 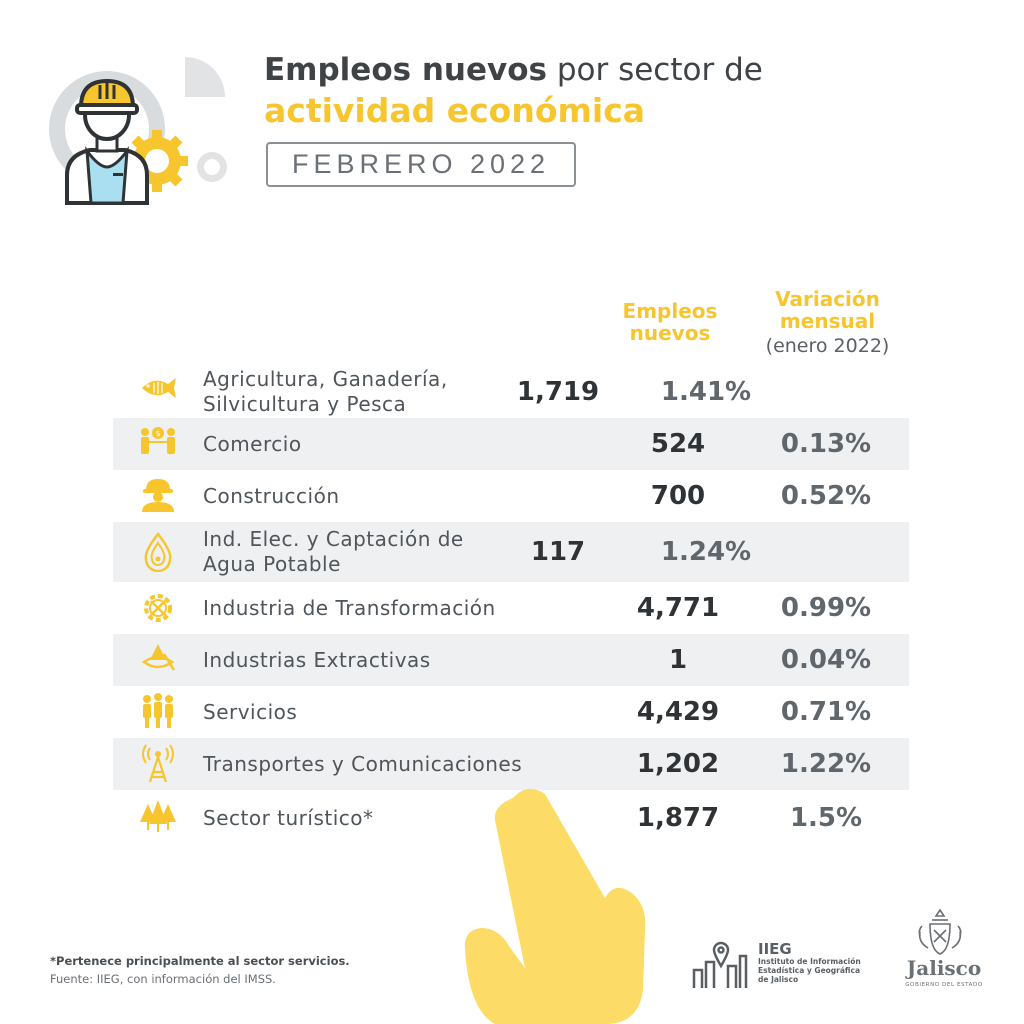 I want to click on table-row: Construcción 700 0.52%, so click(x=511, y=496).